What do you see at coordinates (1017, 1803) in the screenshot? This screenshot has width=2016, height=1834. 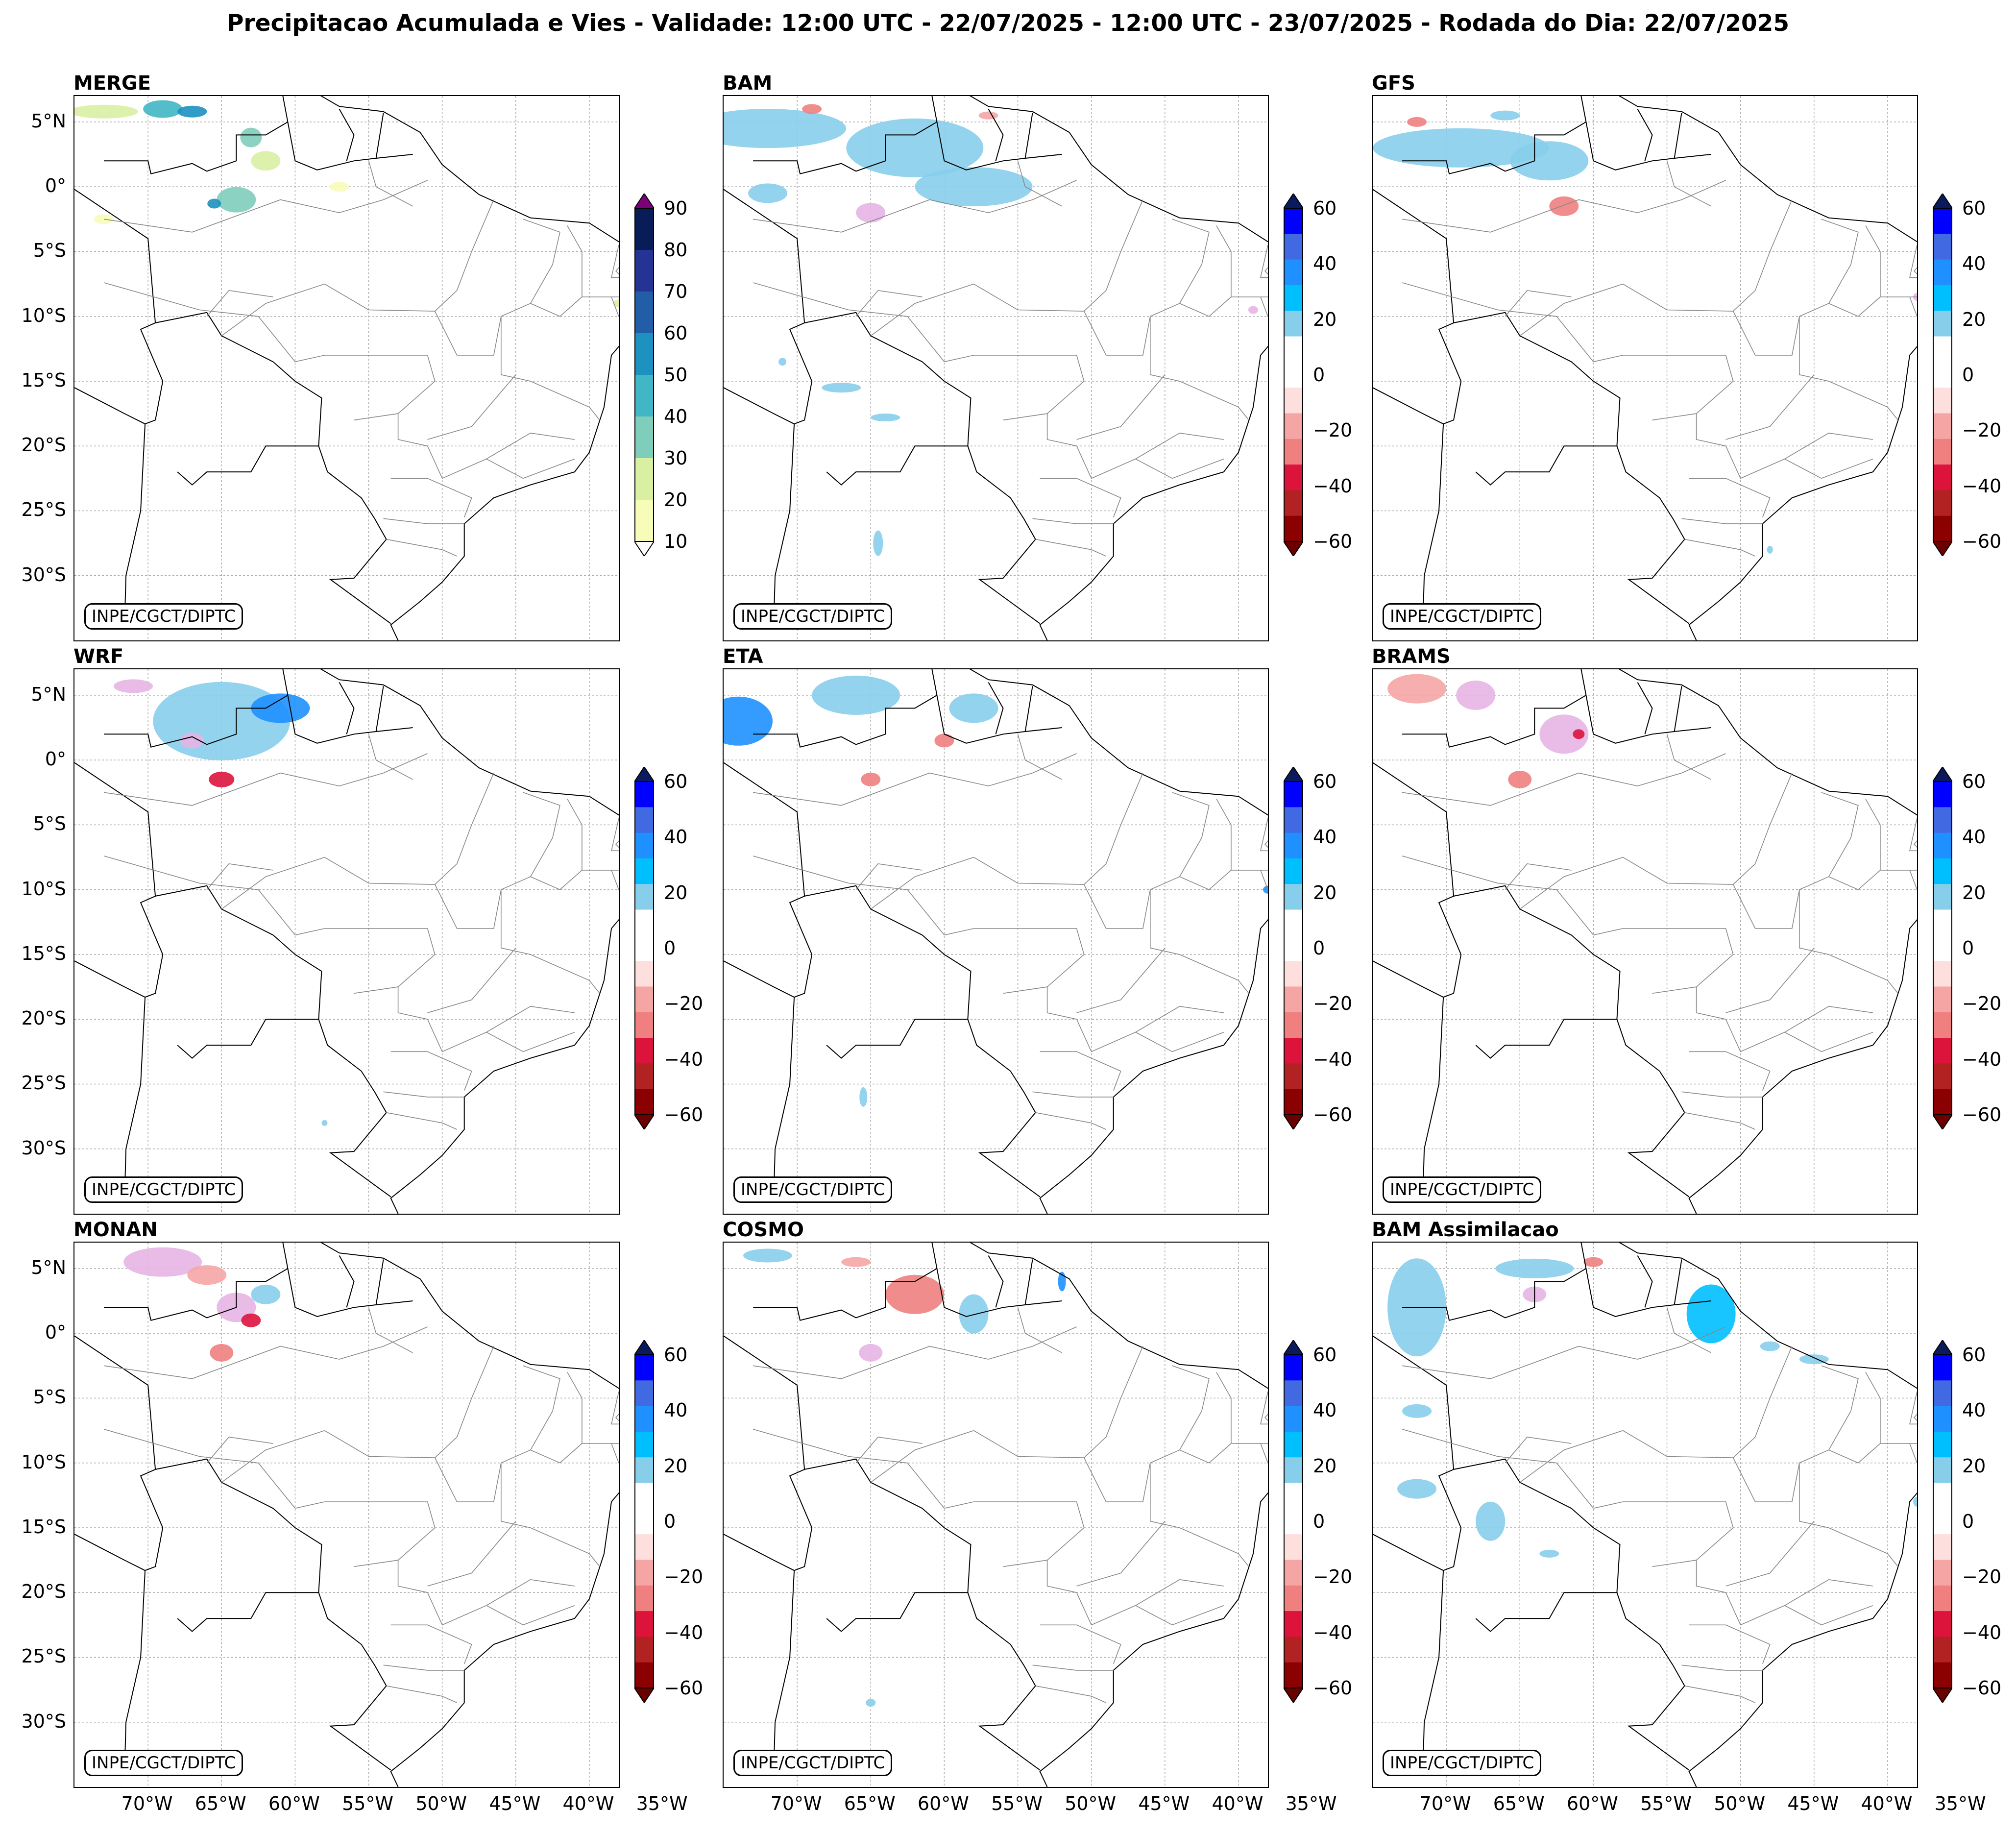 I see `lon-label: 55°W` at bounding box center [1017, 1803].